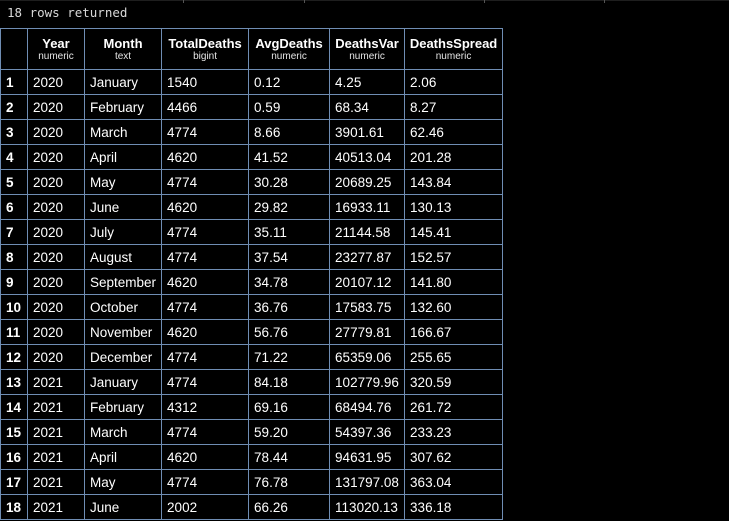 This screenshot has height=521, width=729. What do you see at coordinates (367, 307) in the screenshot?
I see `deaths-var-cell: 17583.75` at bounding box center [367, 307].